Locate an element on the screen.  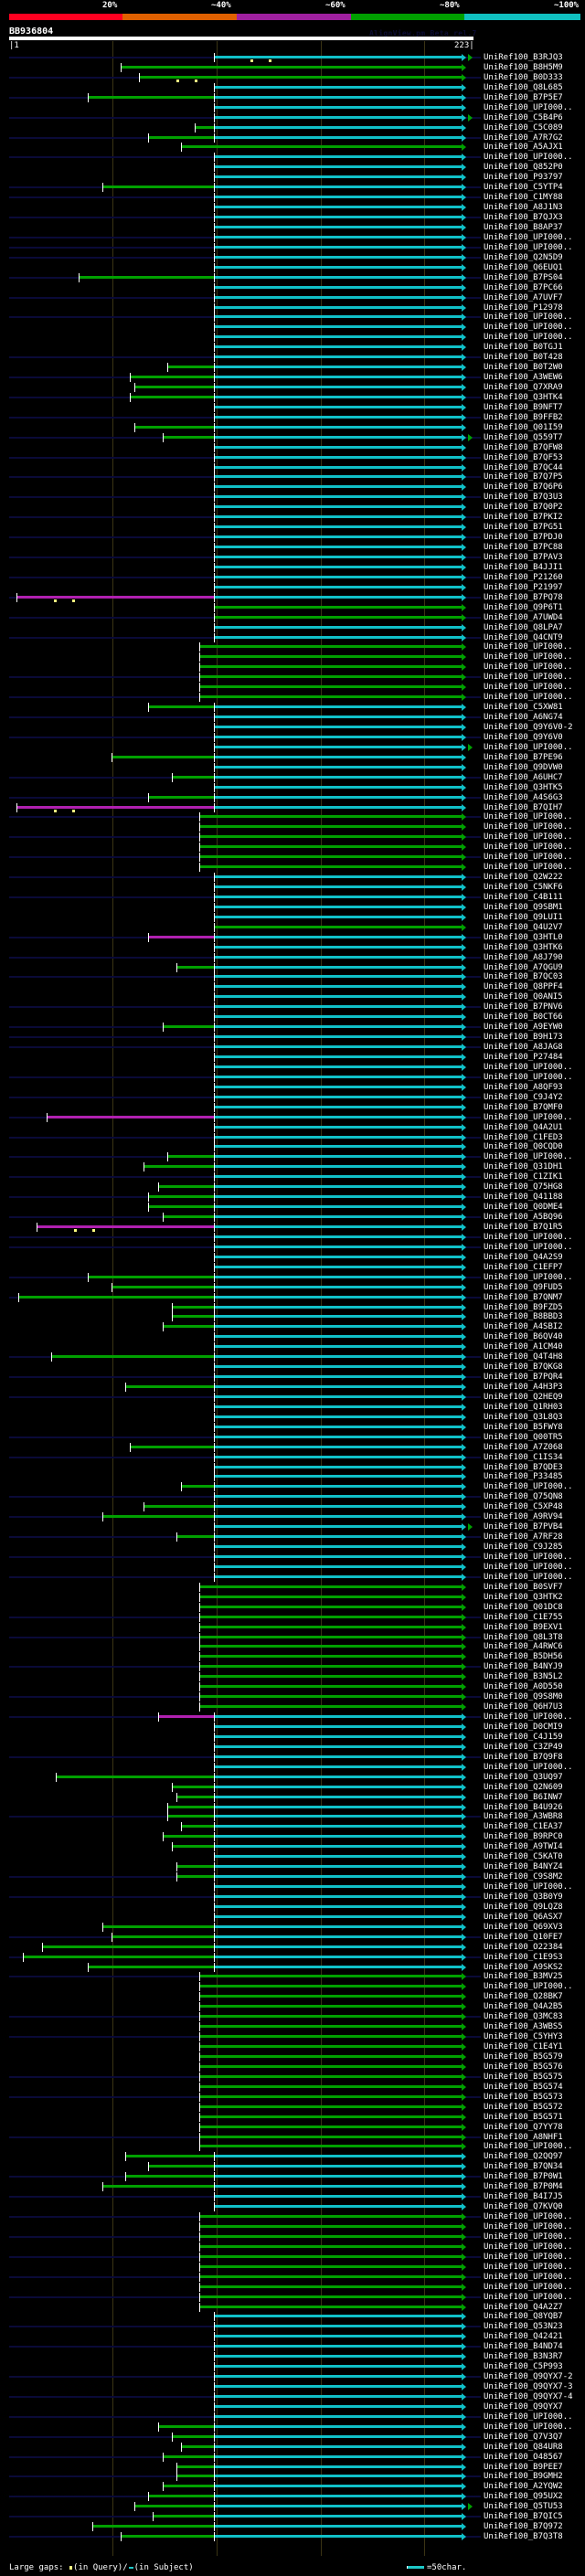
hit-label: UniRef100_Q4A2S9 is located at coordinates (523, 1257).